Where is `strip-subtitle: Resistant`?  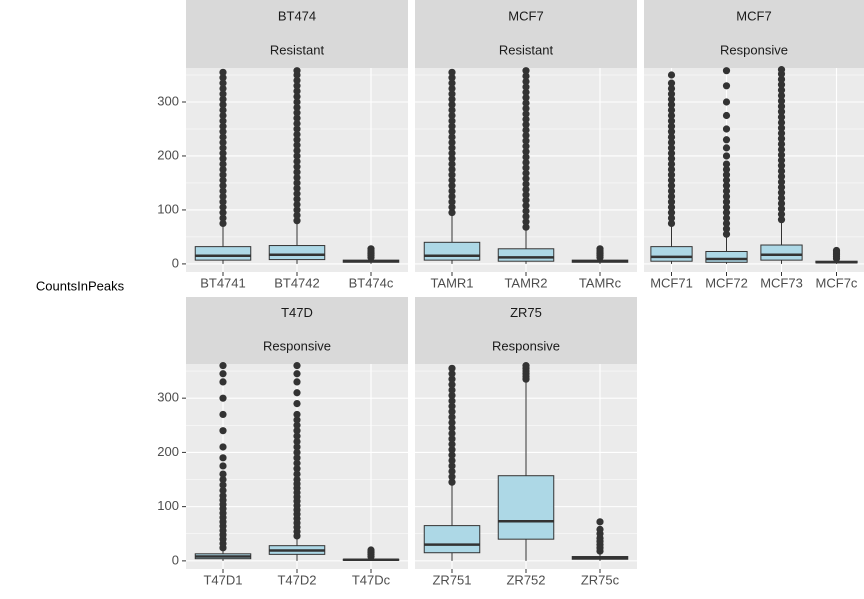 strip-subtitle: Resistant is located at coordinates (297, 49).